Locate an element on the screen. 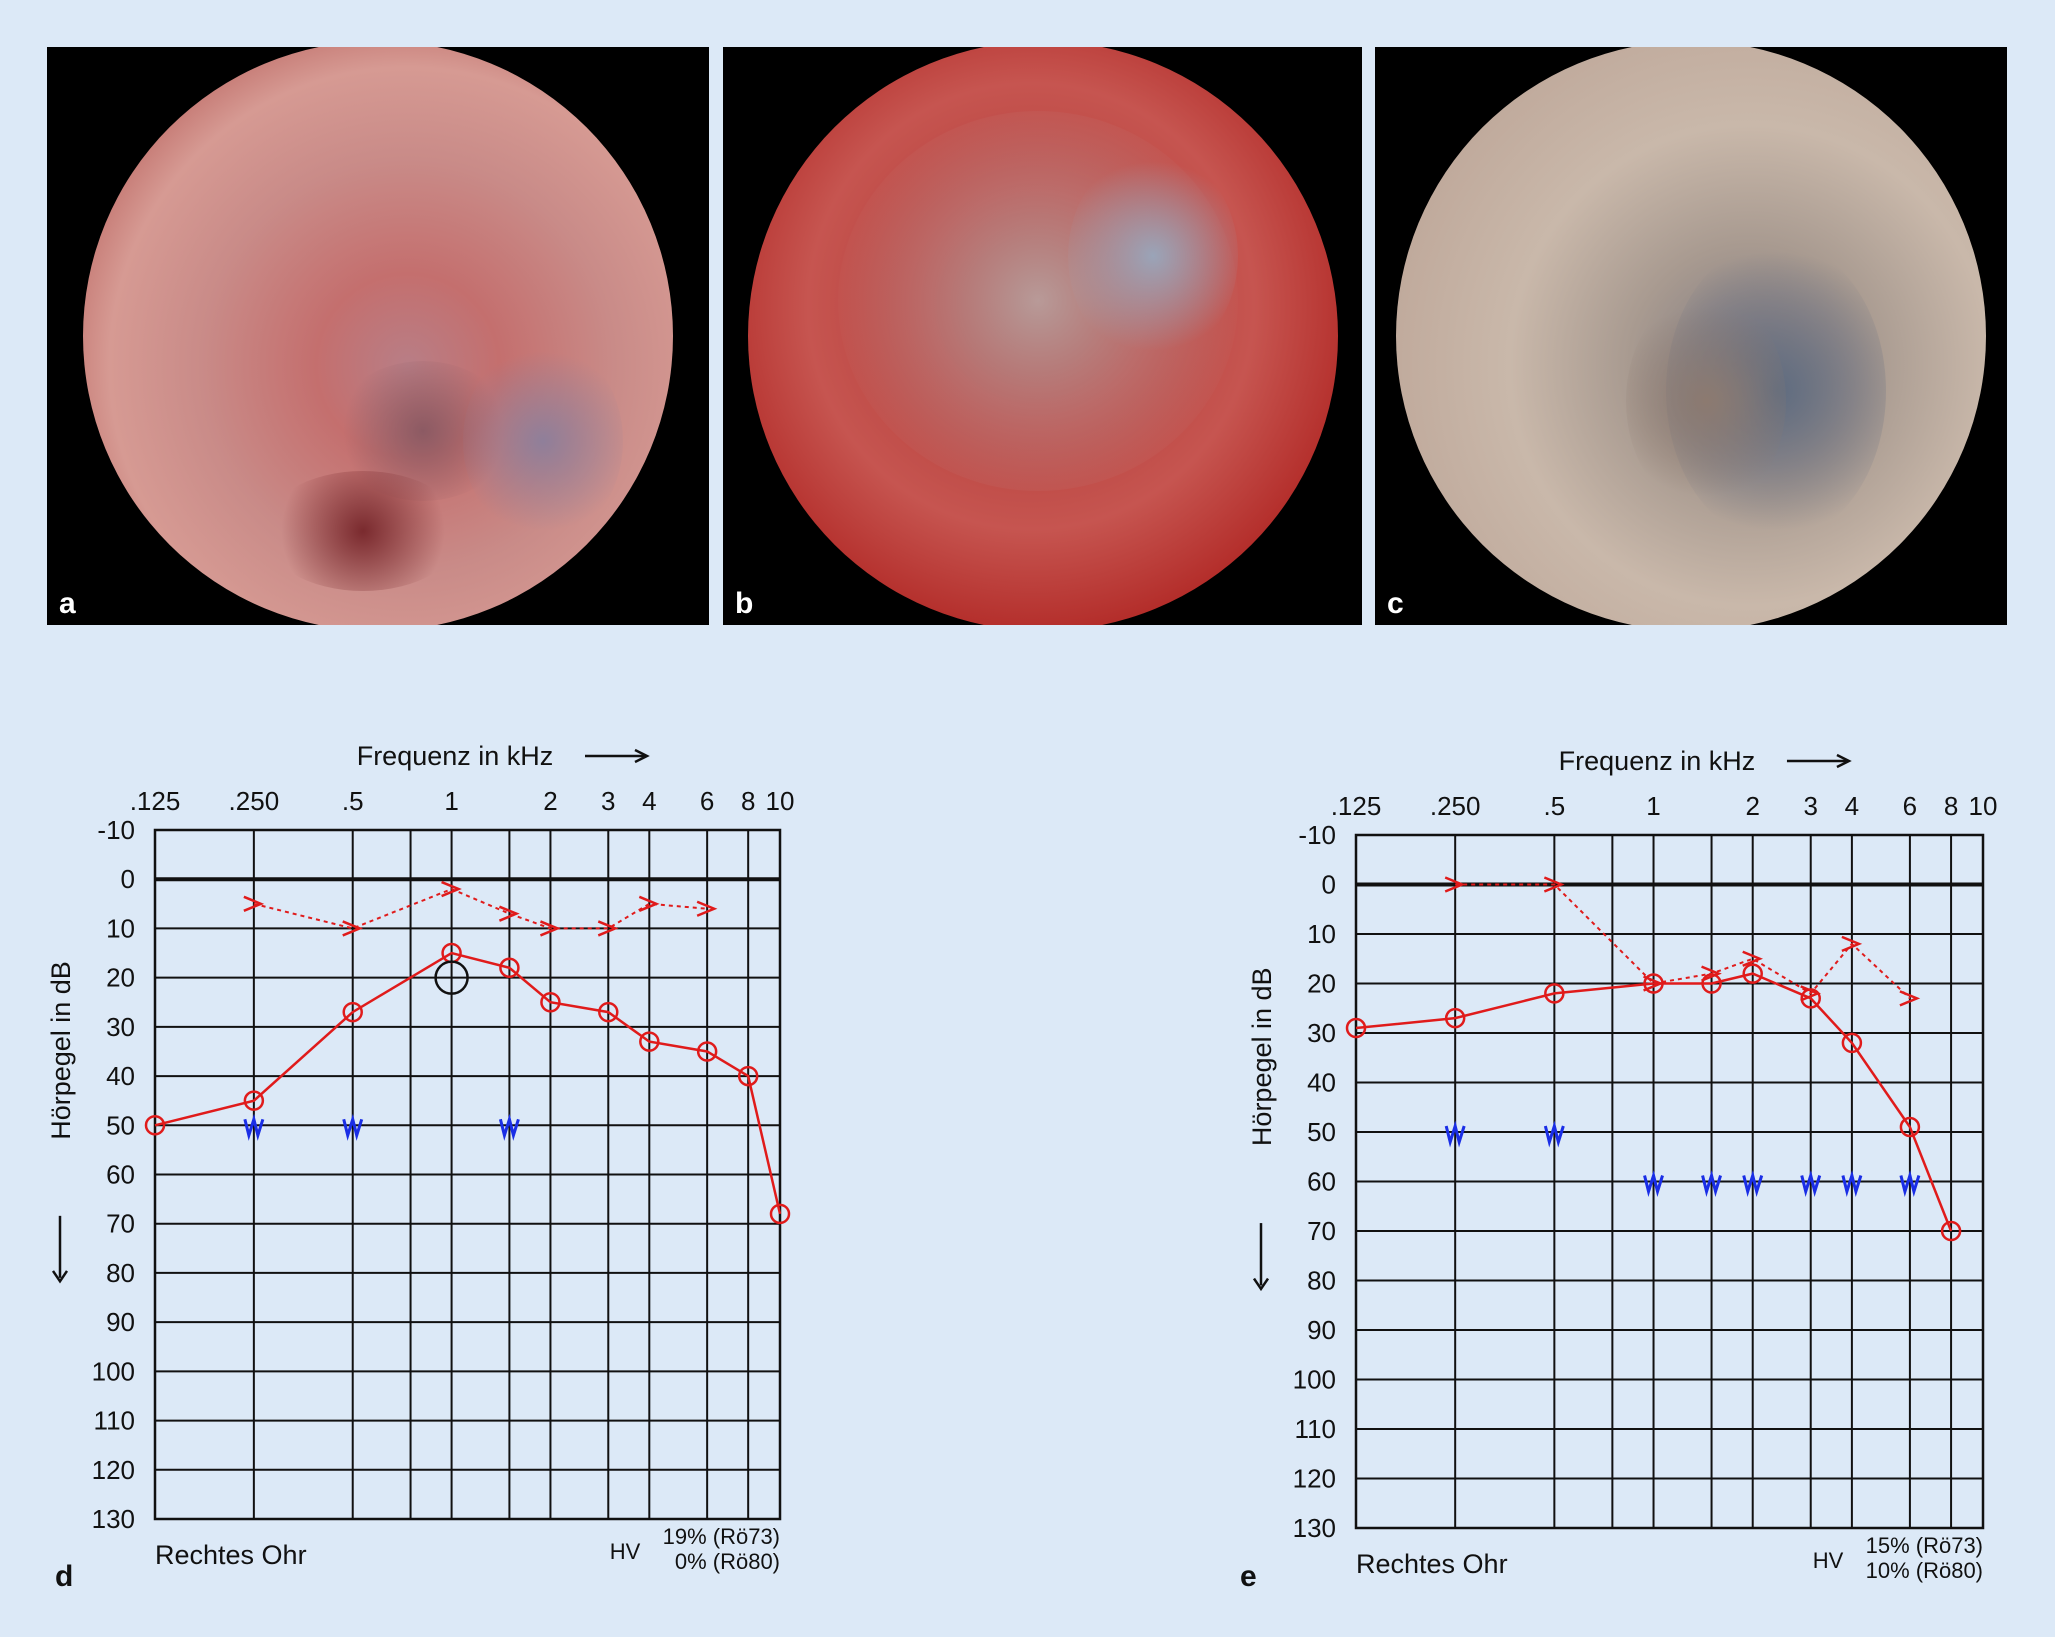  y-tick-label: 120 is located at coordinates (1314, 1479).